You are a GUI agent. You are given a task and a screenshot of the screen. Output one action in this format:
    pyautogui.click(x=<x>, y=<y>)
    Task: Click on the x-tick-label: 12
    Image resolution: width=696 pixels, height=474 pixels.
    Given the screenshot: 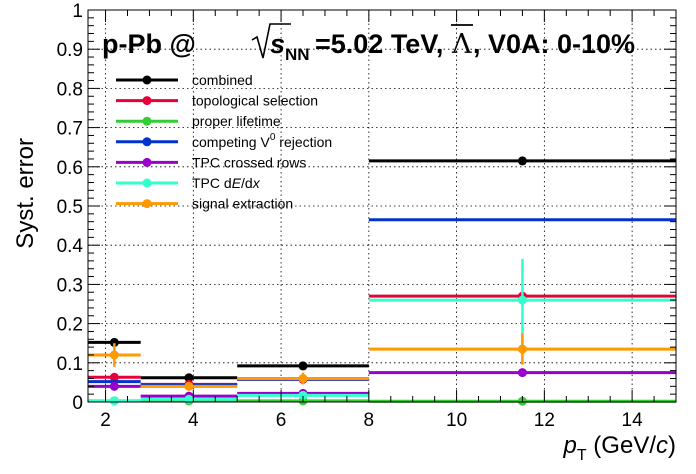 What is the action you would take?
    pyautogui.click(x=544, y=420)
    